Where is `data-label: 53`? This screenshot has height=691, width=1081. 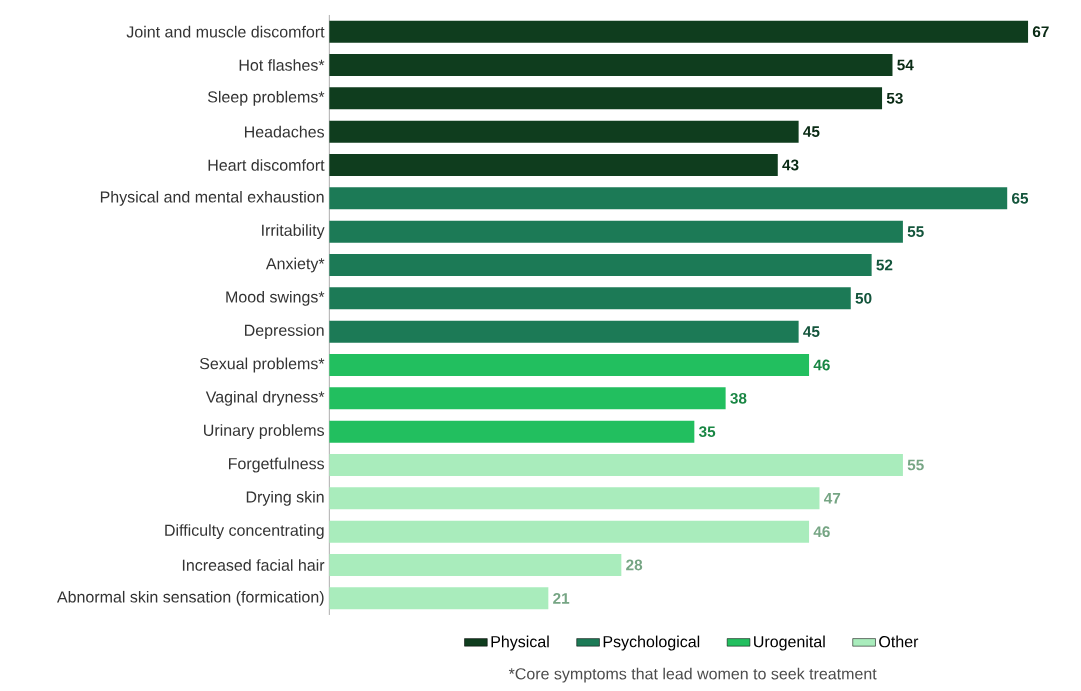
data-label: 53 is located at coordinates (894, 98).